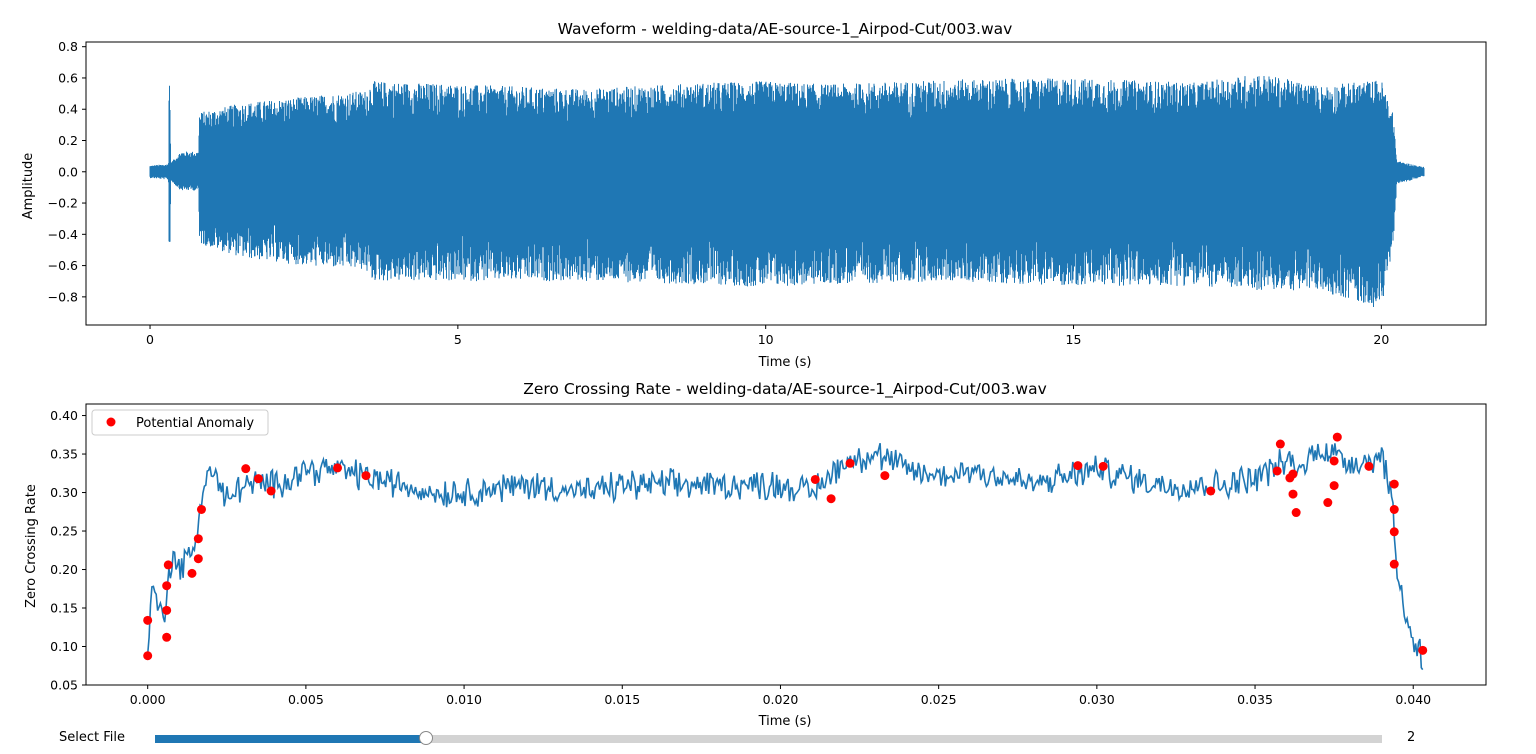 The height and width of the screenshot is (754, 1536). I want to click on waveform-ytick-label: 0.8, so click(68, 46).